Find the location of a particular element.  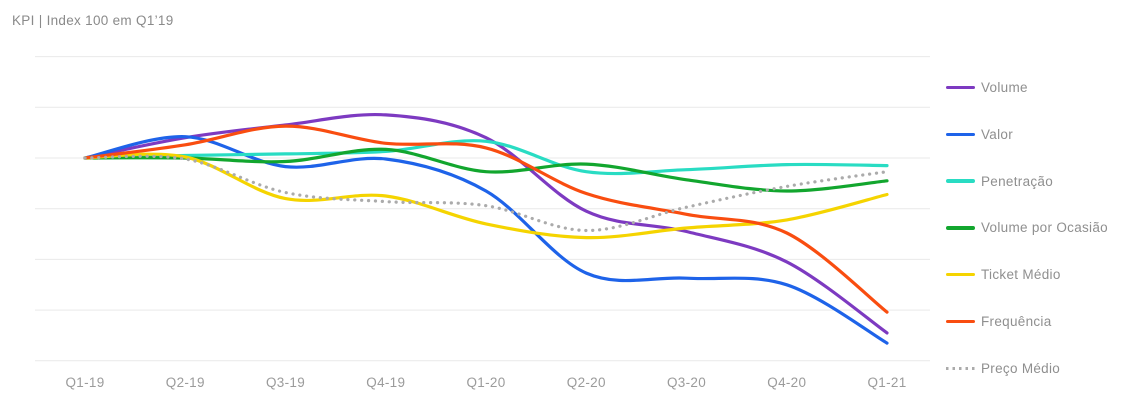

series-line-volume-por-ocasiao is located at coordinates (486, 170).